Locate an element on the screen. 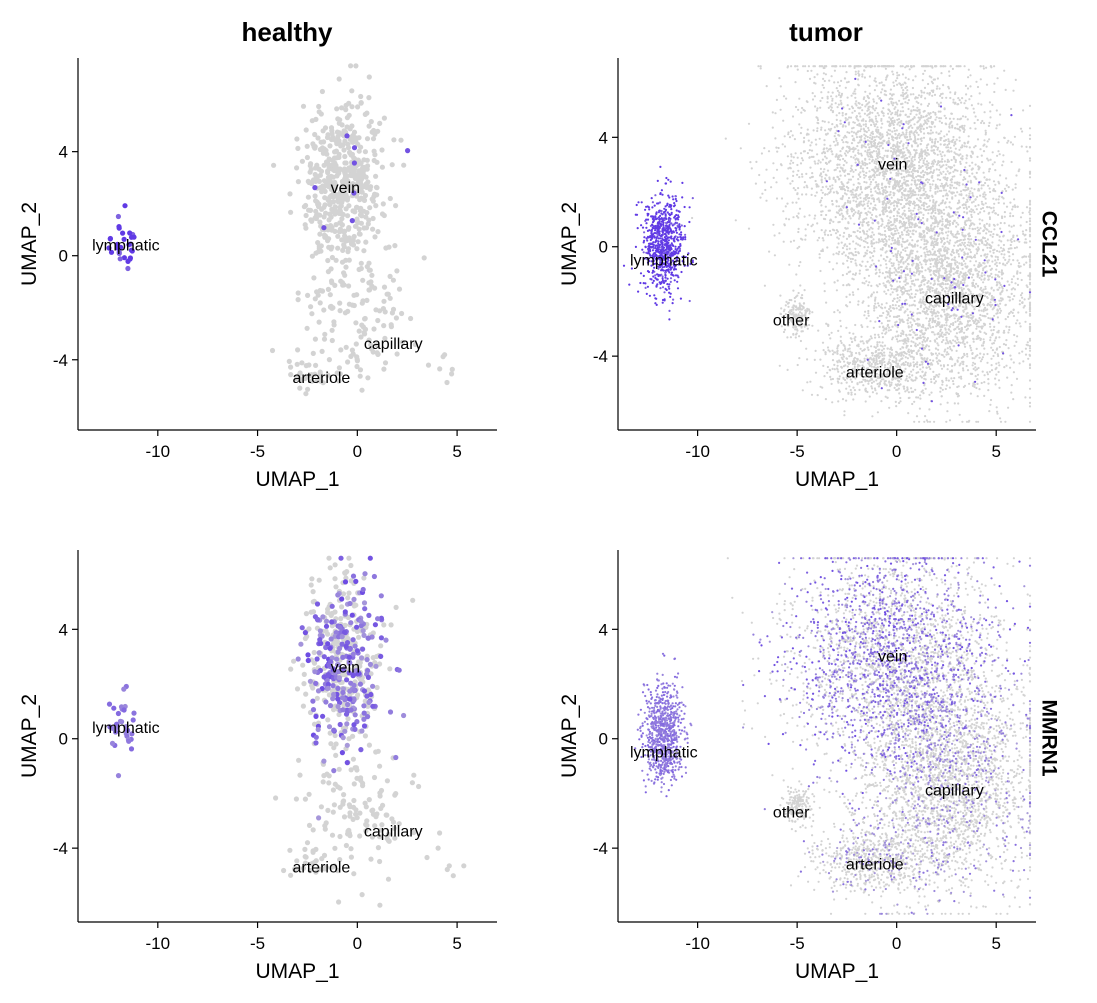  x-tick-label: 0 is located at coordinates (357, 451).